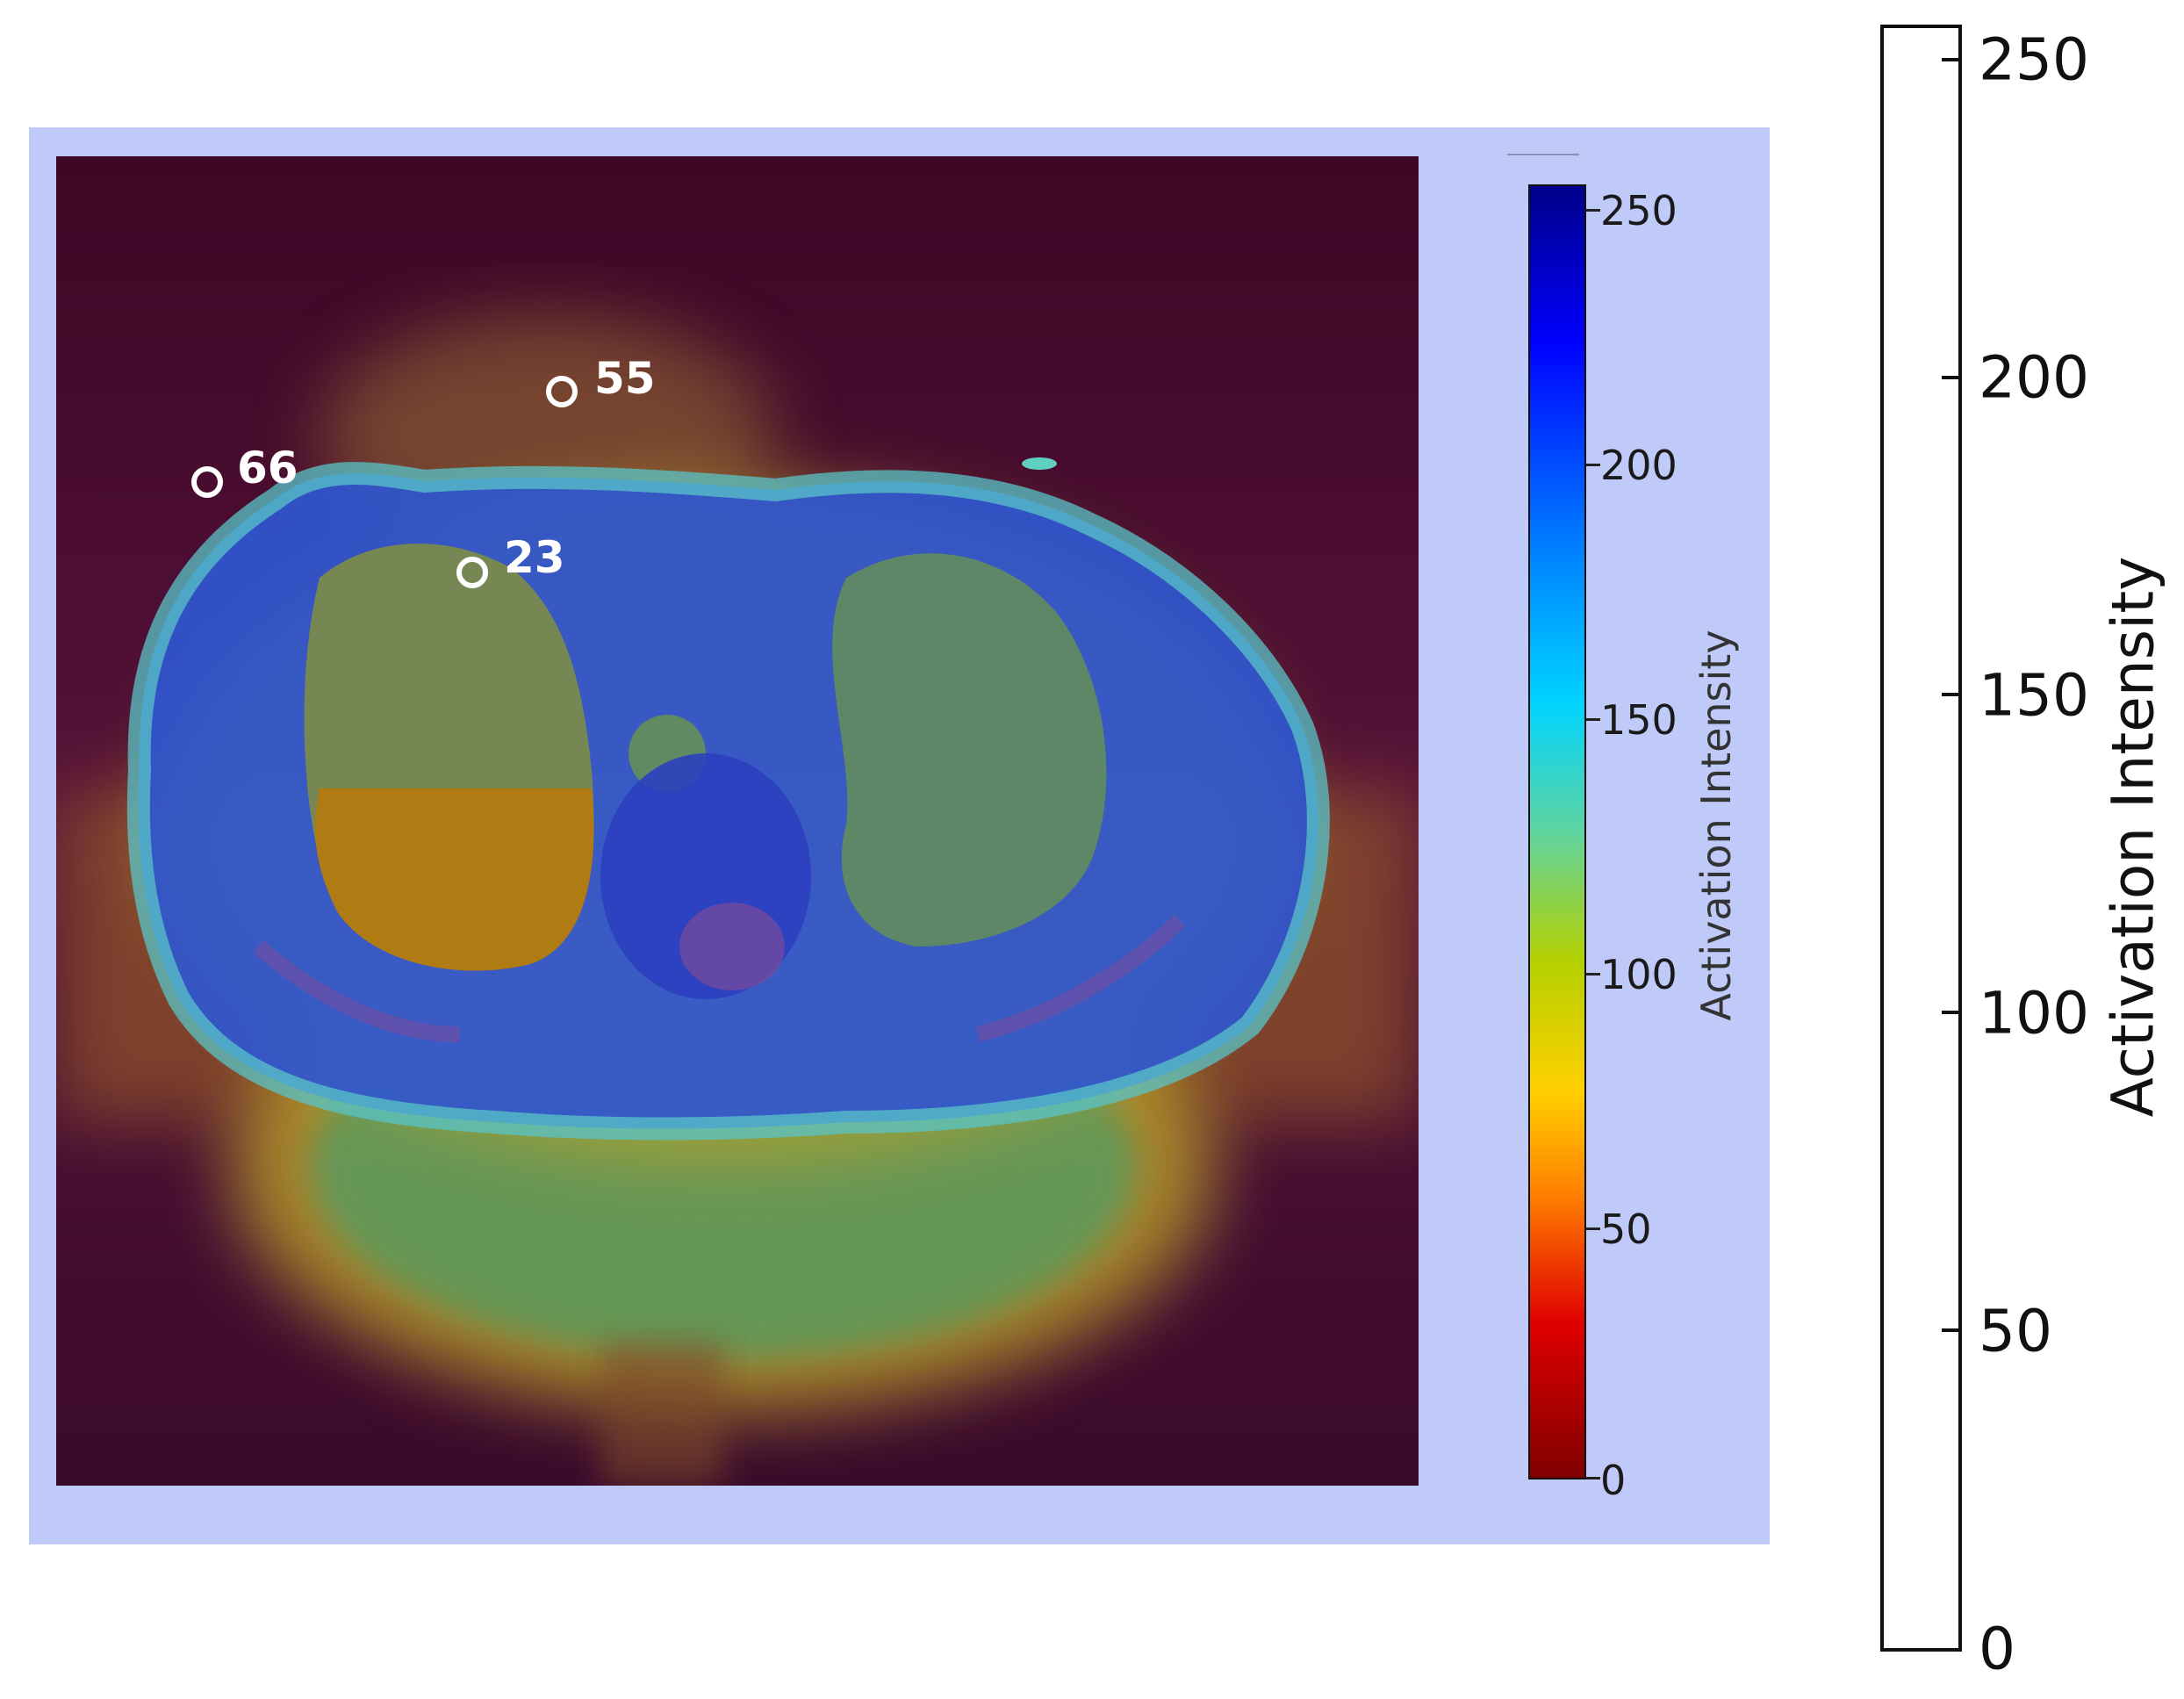 This screenshot has height=1699, width=2184. I want to click on outer-colorbar, so click(1921, 838).